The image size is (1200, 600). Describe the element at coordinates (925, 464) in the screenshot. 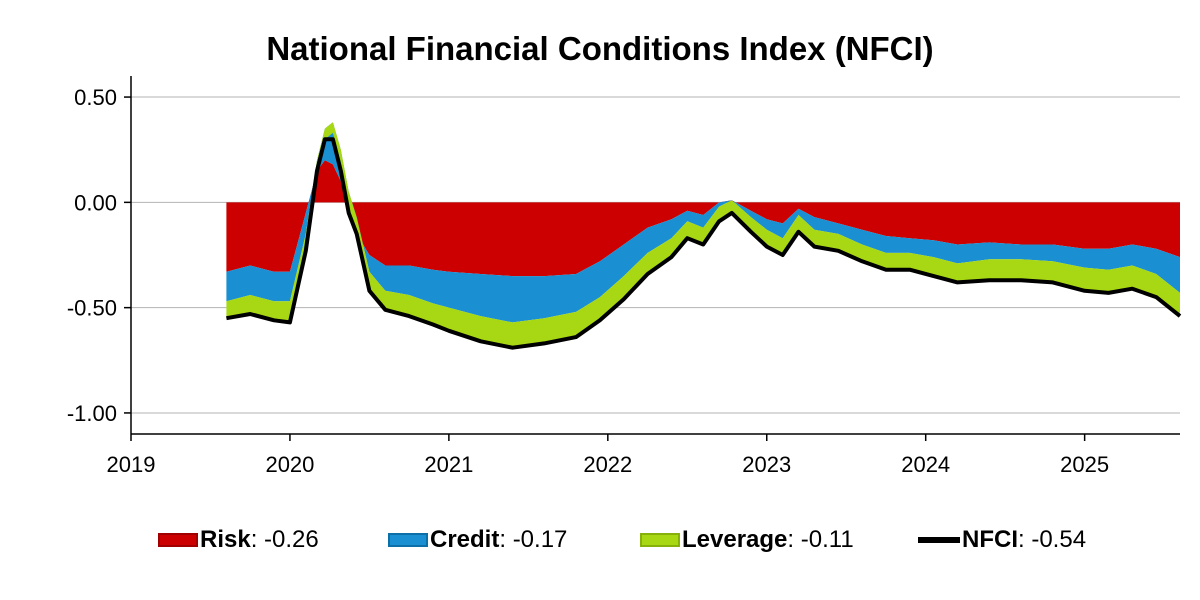

I see `x-tick-label-5: 2024` at that location.